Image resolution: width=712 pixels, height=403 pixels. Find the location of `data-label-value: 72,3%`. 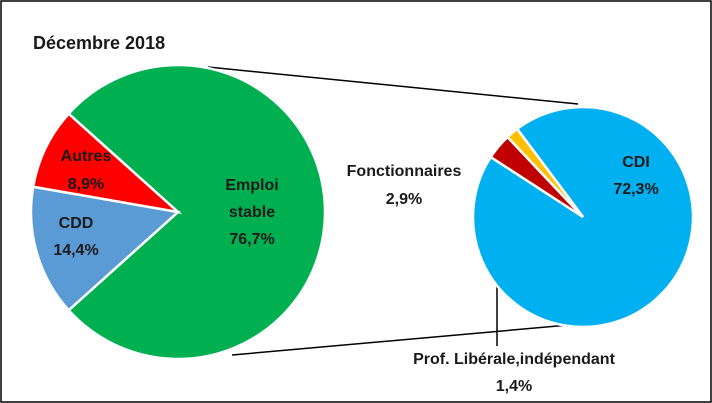

data-label-value: 72,3% is located at coordinates (635, 189).